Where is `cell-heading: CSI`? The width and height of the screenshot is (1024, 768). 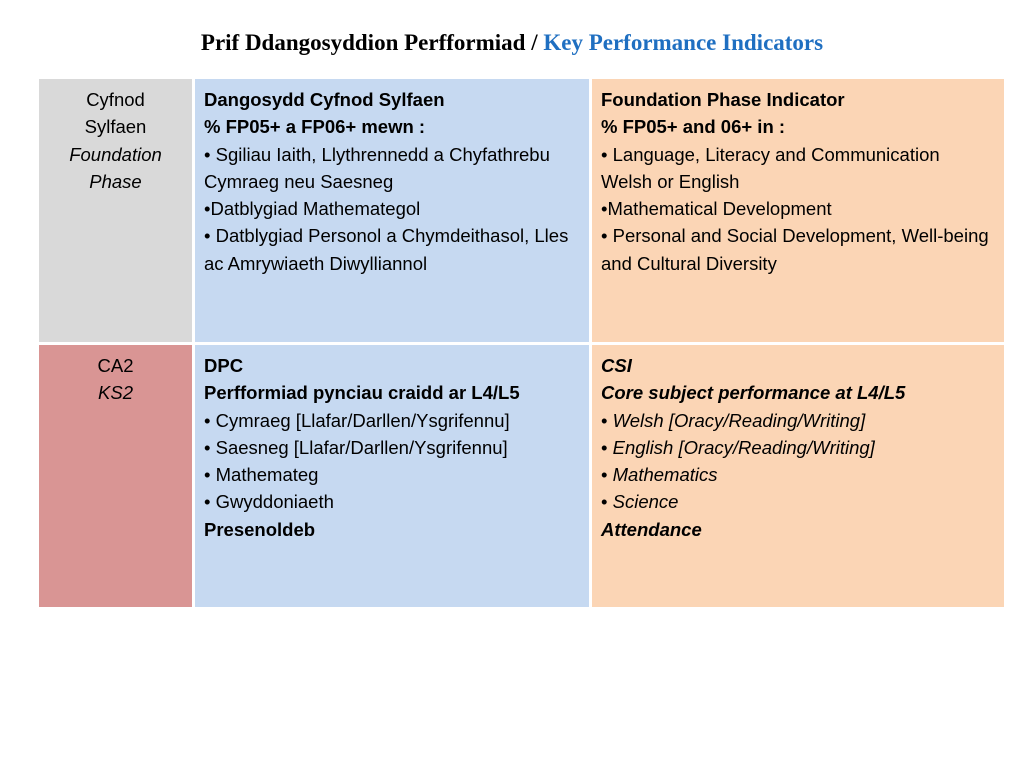
cell-heading: CSI is located at coordinates (616, 365).